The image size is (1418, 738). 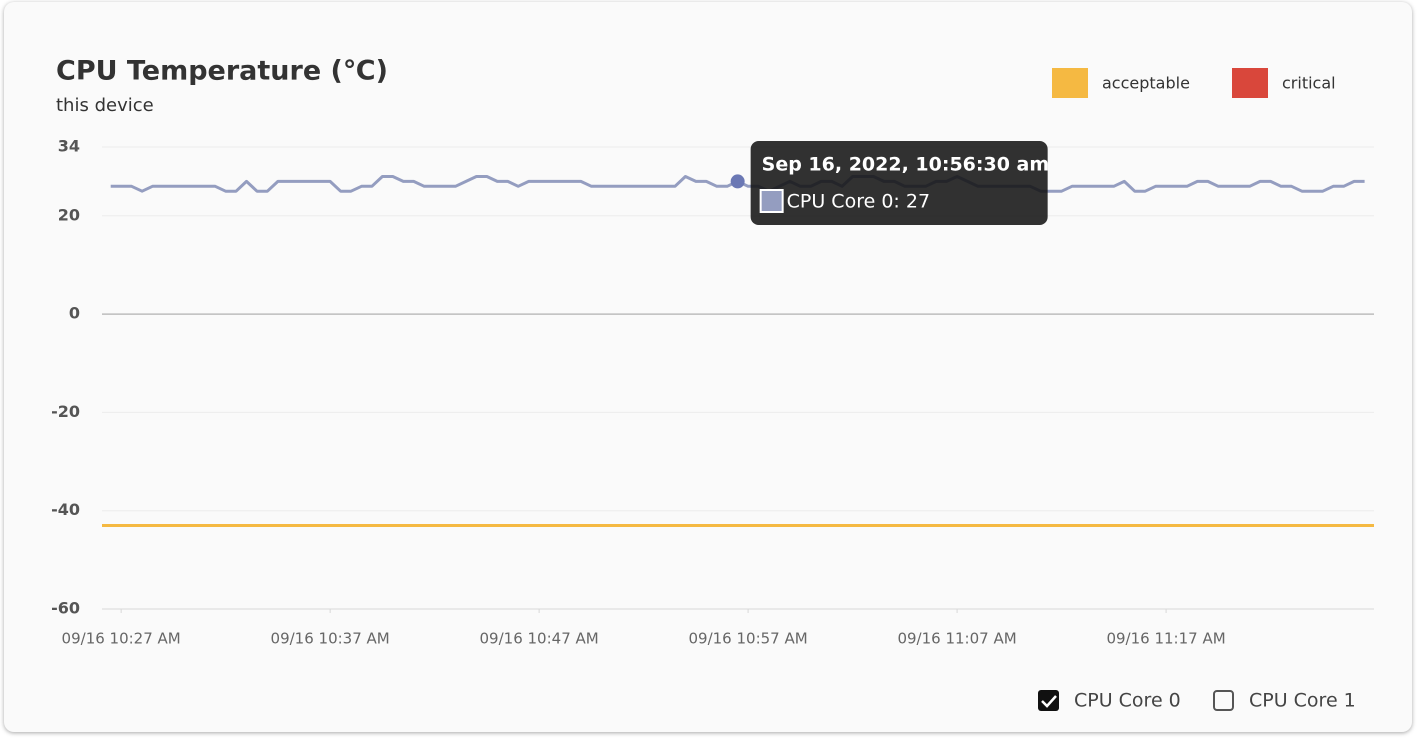 I want to click on checkbox-checked, so click(x=1048, y=700).